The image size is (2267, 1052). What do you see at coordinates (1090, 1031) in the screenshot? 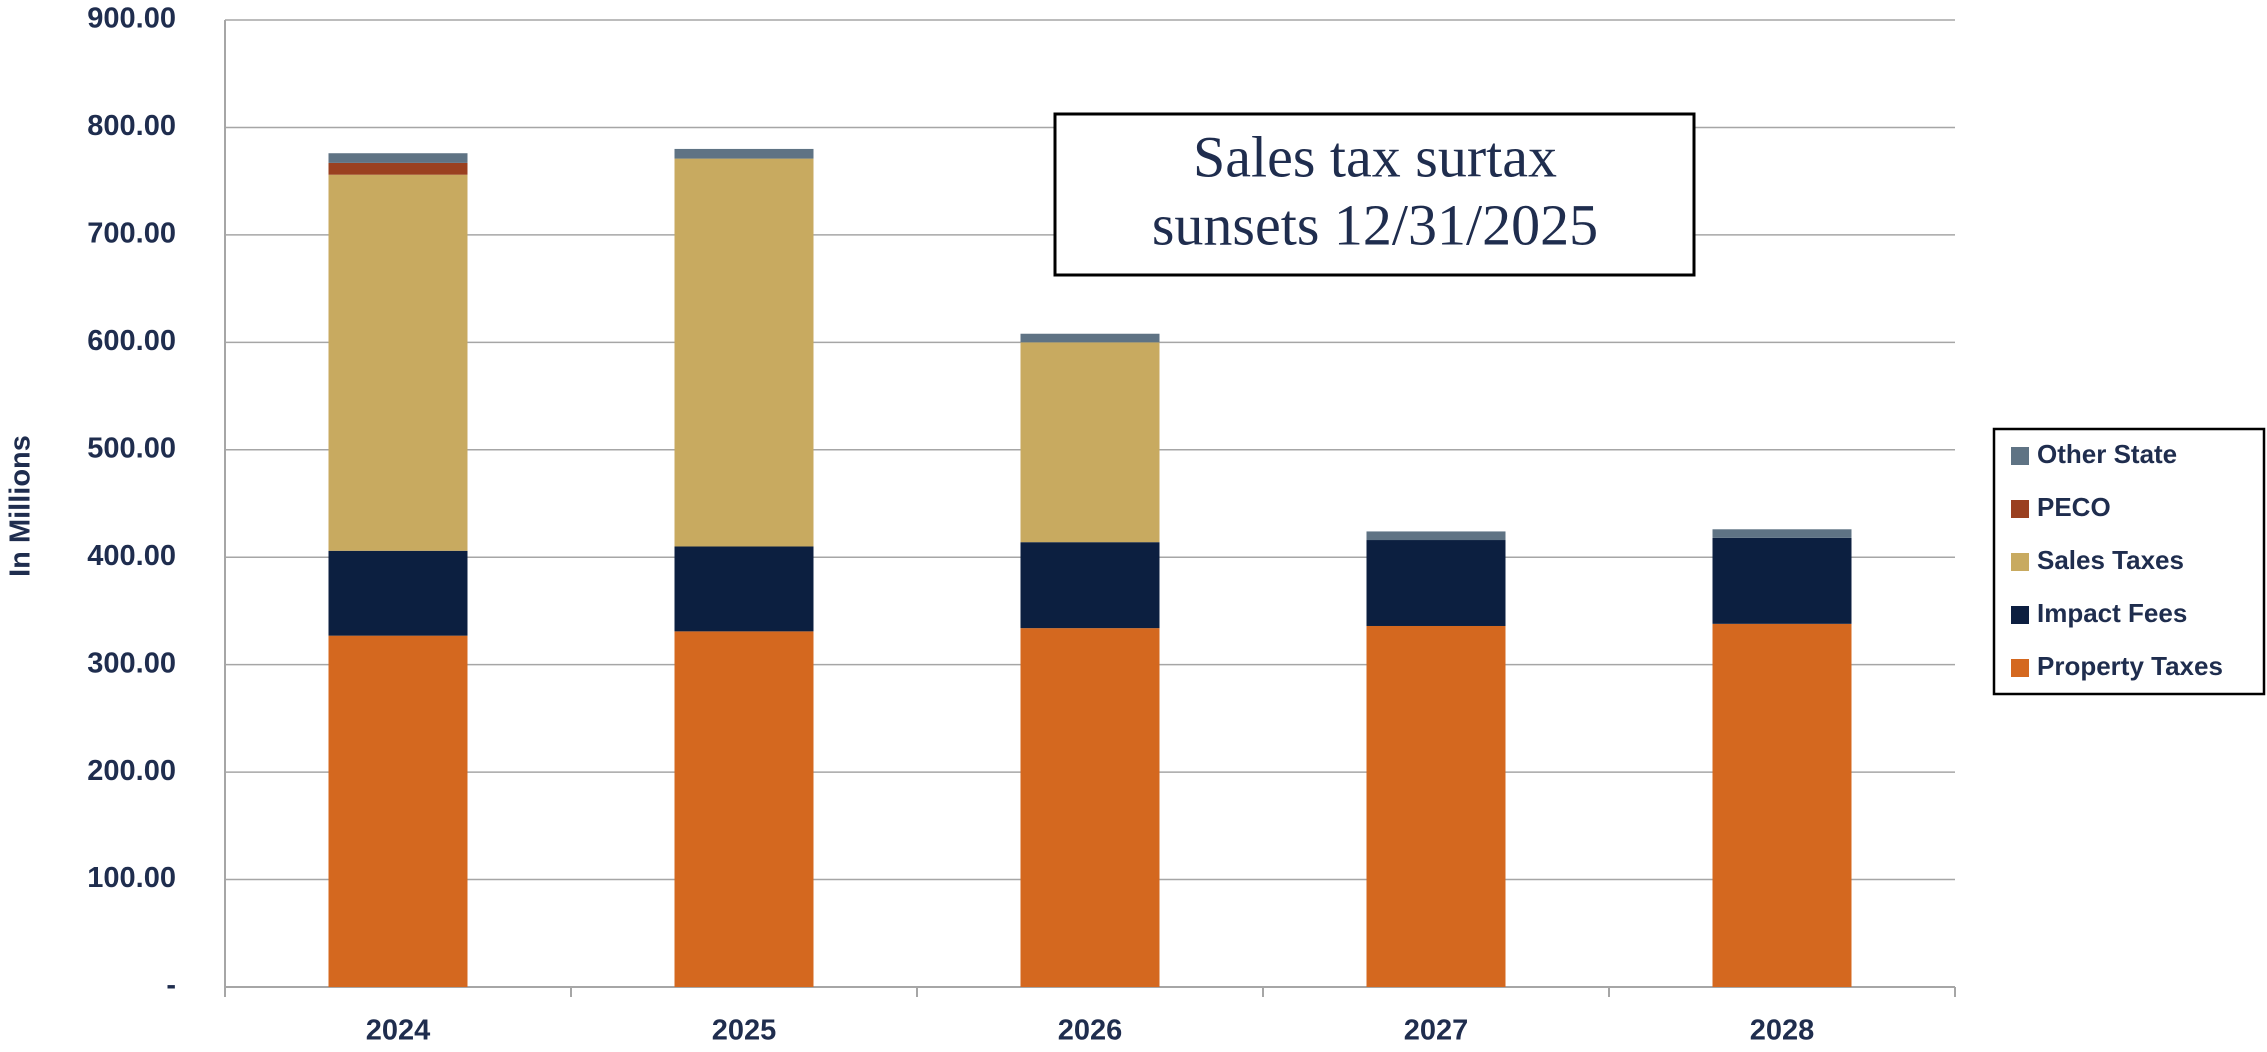
I see `x-tick-label: 2026` at bounding box center [1090, 1031].